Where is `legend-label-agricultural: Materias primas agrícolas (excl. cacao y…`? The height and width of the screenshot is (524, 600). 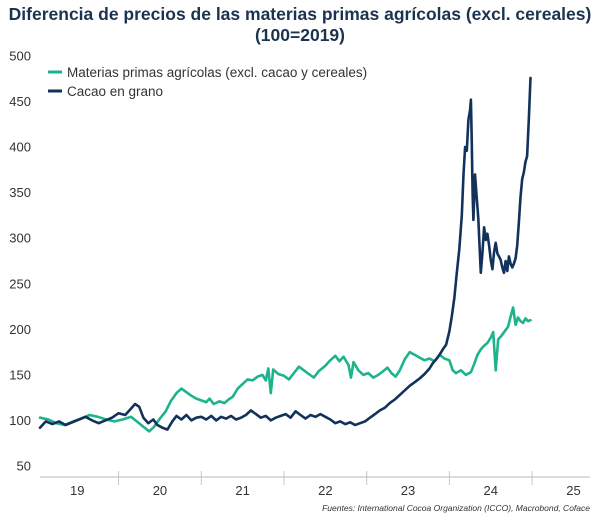
legend-label-agricultural: Materias primas agrícolas (excl. cacao y… is located at coordinates (217, 72).